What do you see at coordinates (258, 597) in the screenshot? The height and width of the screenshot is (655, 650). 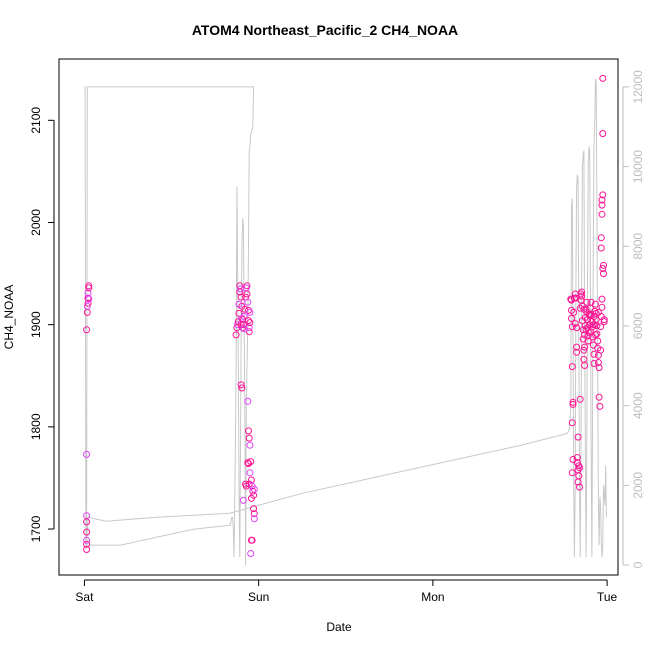 I see `x-tick-label: Sun` at bounding box center [258, 597].